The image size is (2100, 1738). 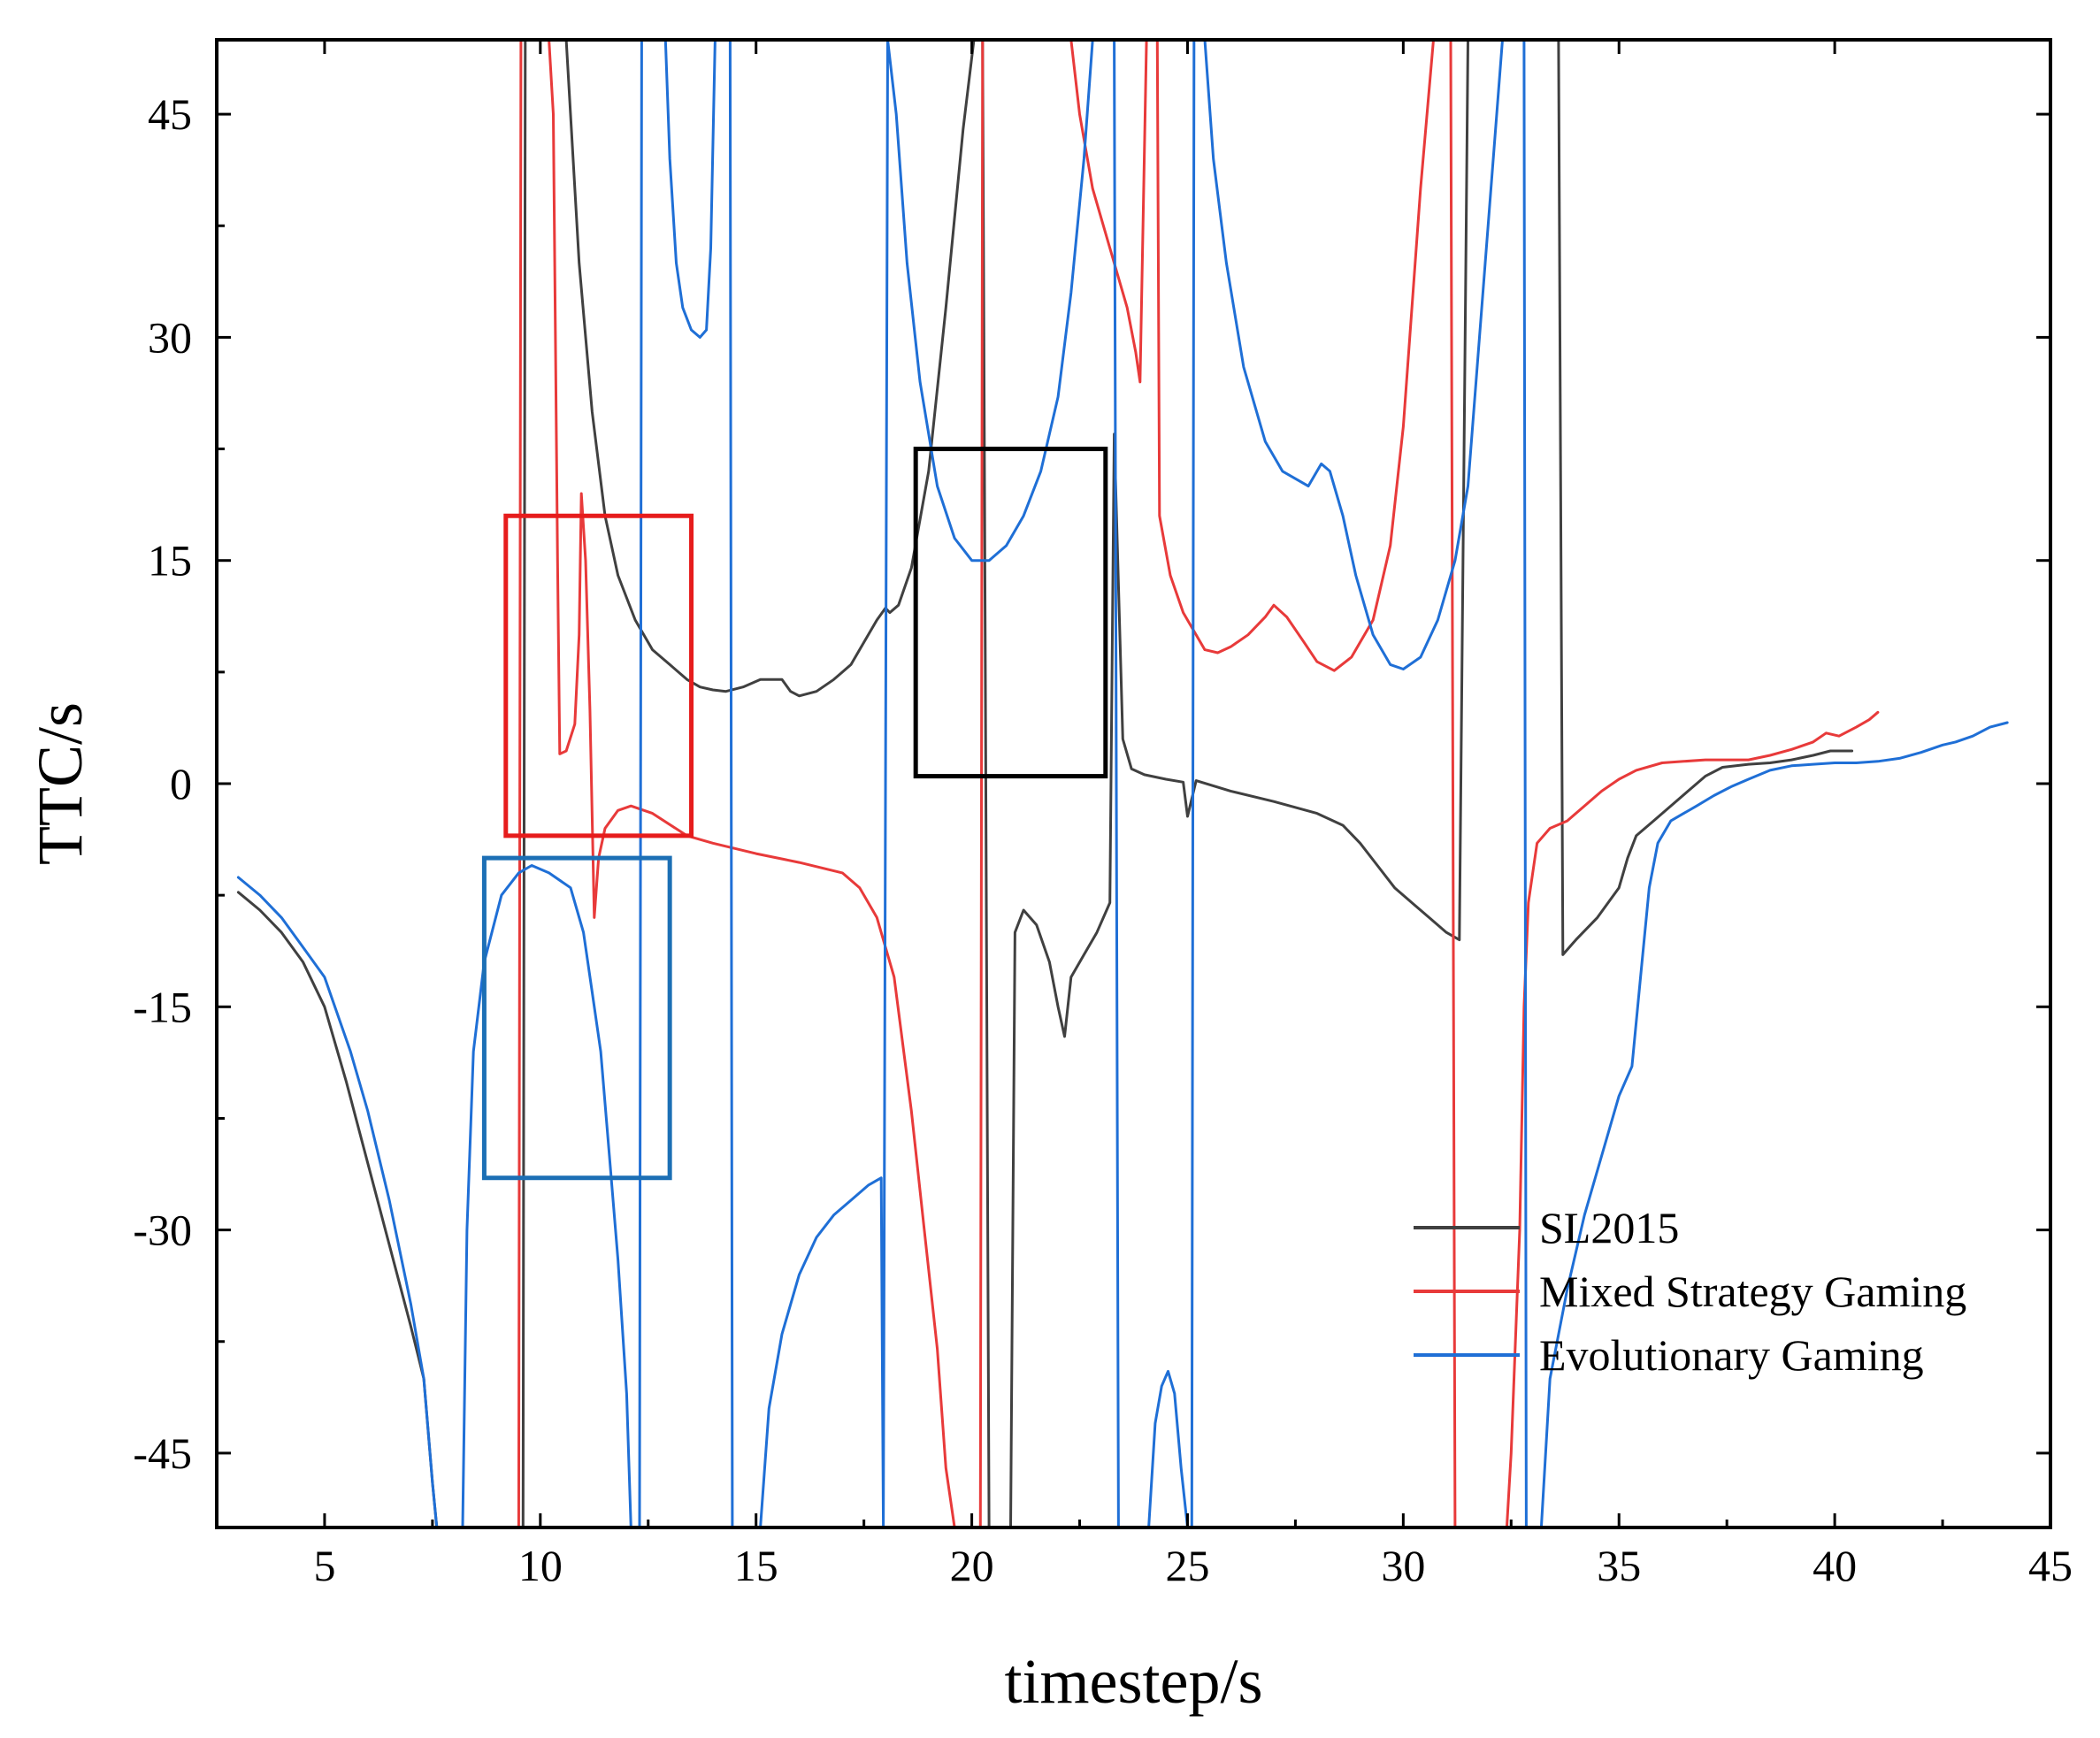 I want to click on x-tick-label: 5, so click(x=324, y=1565).